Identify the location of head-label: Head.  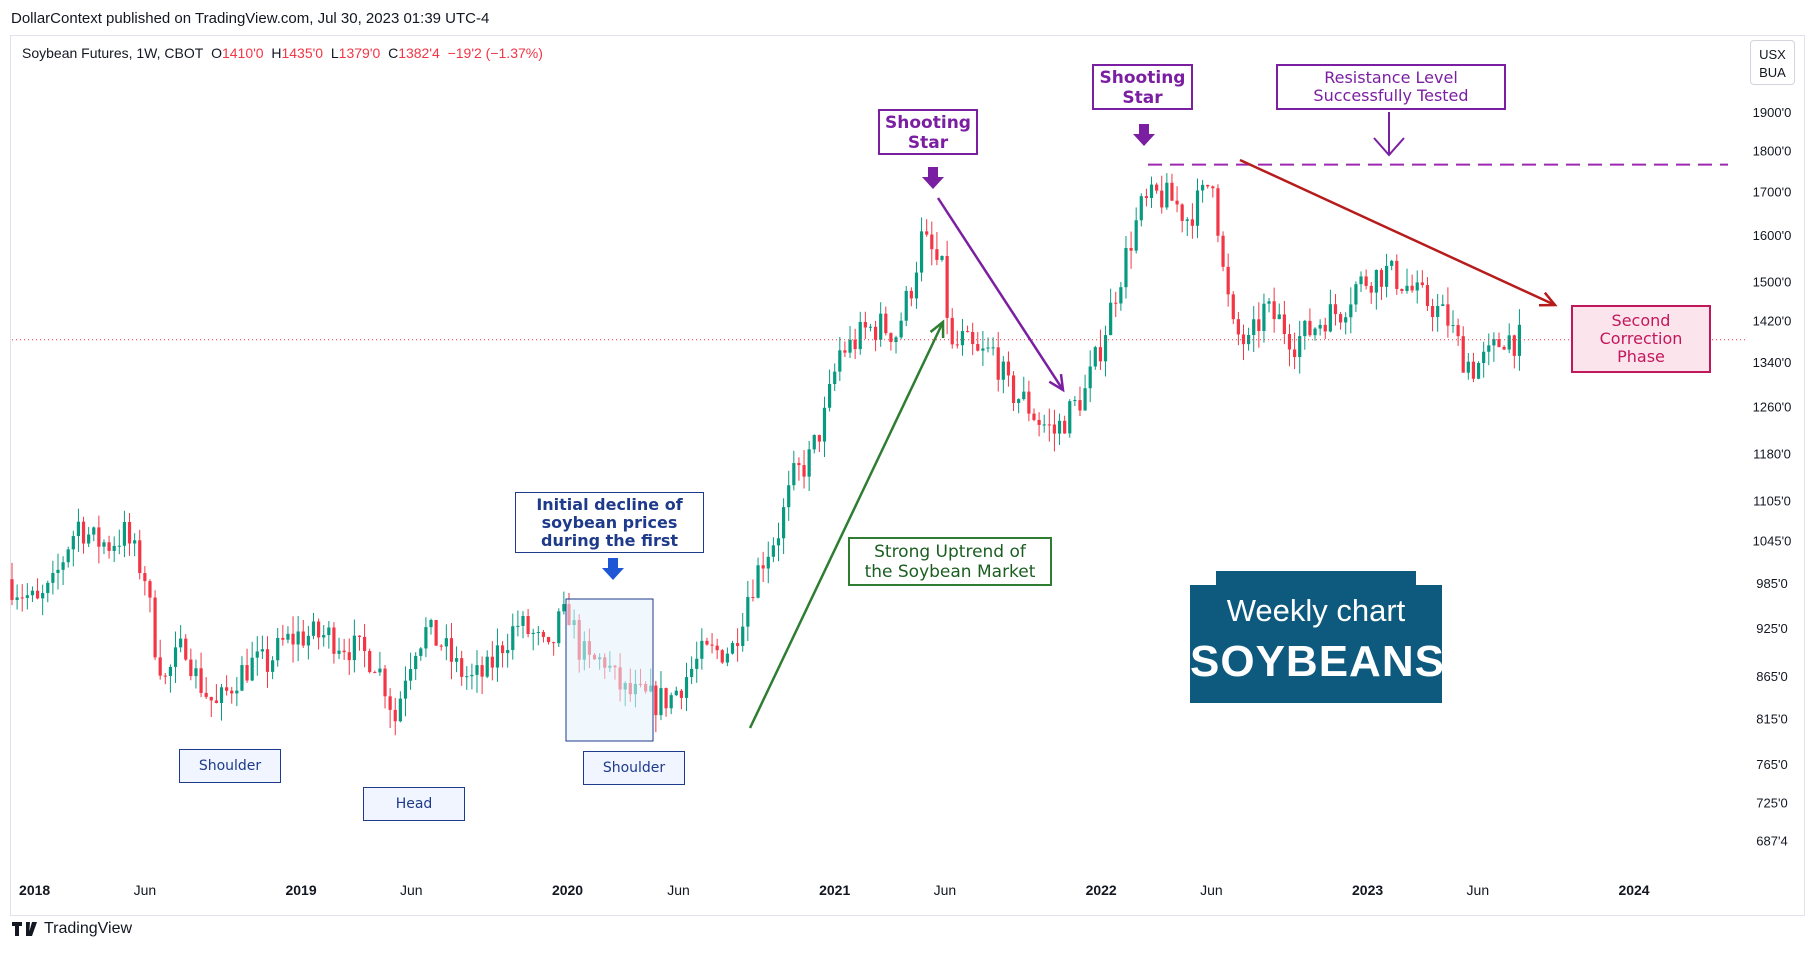
(414, 804).